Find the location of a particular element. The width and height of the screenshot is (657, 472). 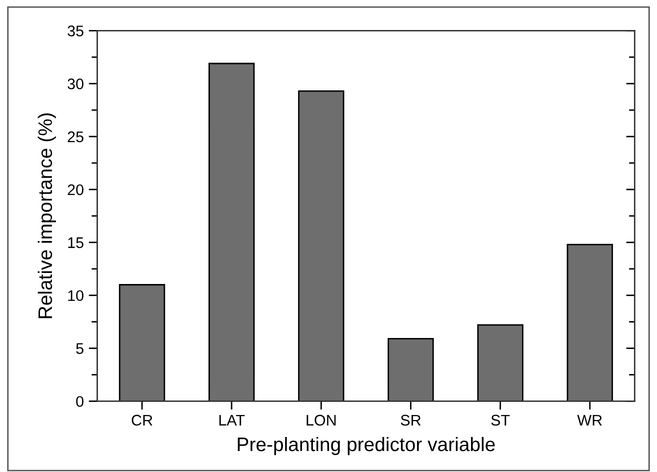

y-tick-label: 30 is located at coordinates (76, 84).